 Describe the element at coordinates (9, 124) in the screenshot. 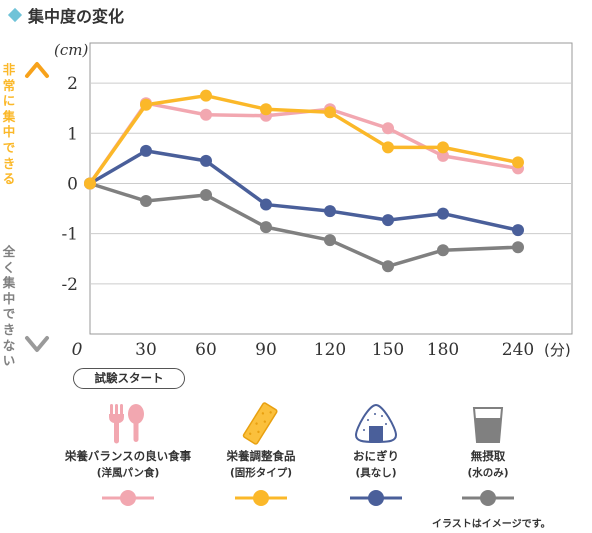

I see `y-axis-top-label: 非常に集中できる` at that location.